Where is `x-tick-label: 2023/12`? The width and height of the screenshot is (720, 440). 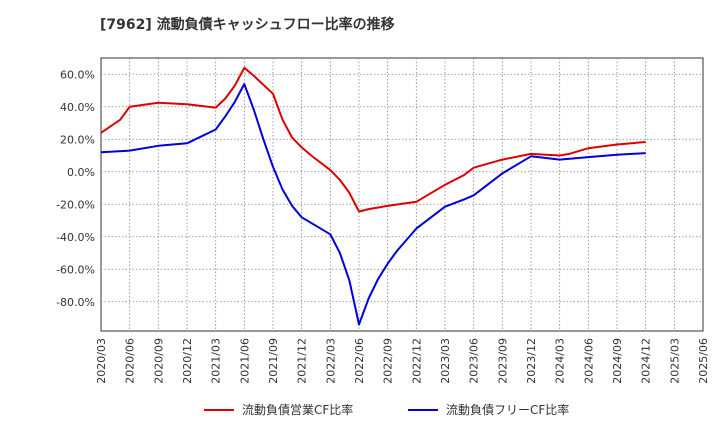
x-tick-label: 2023/12 is located at coordinates (531, 361).